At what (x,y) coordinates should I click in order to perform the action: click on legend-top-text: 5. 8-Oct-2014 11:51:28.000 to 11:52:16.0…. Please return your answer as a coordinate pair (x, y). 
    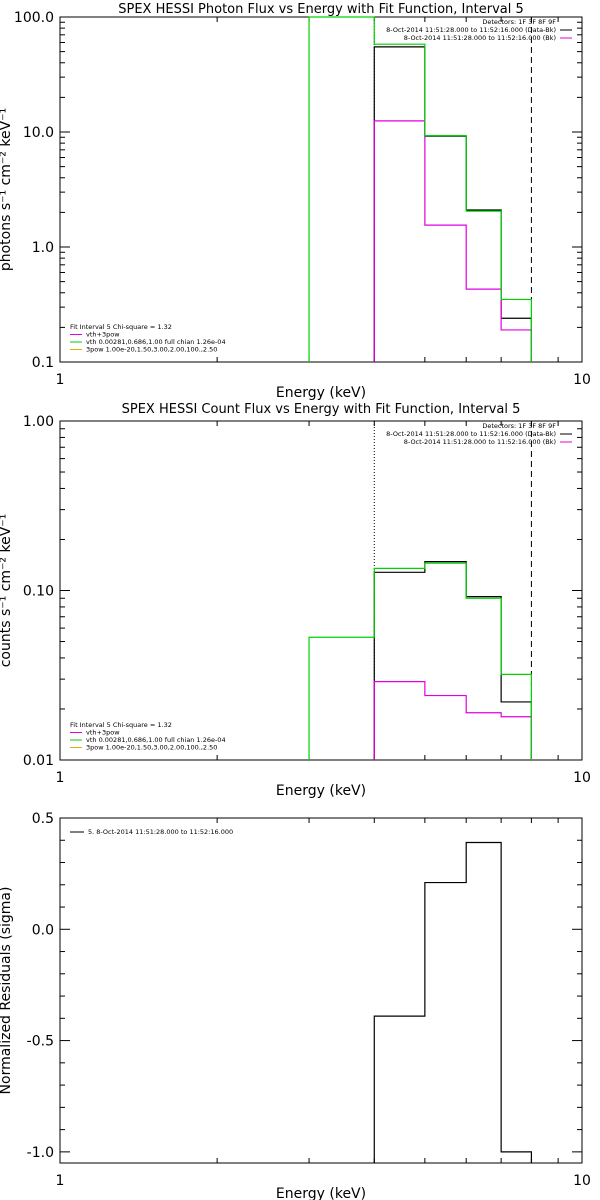
    Looking at the image, I should click on (160, 832).